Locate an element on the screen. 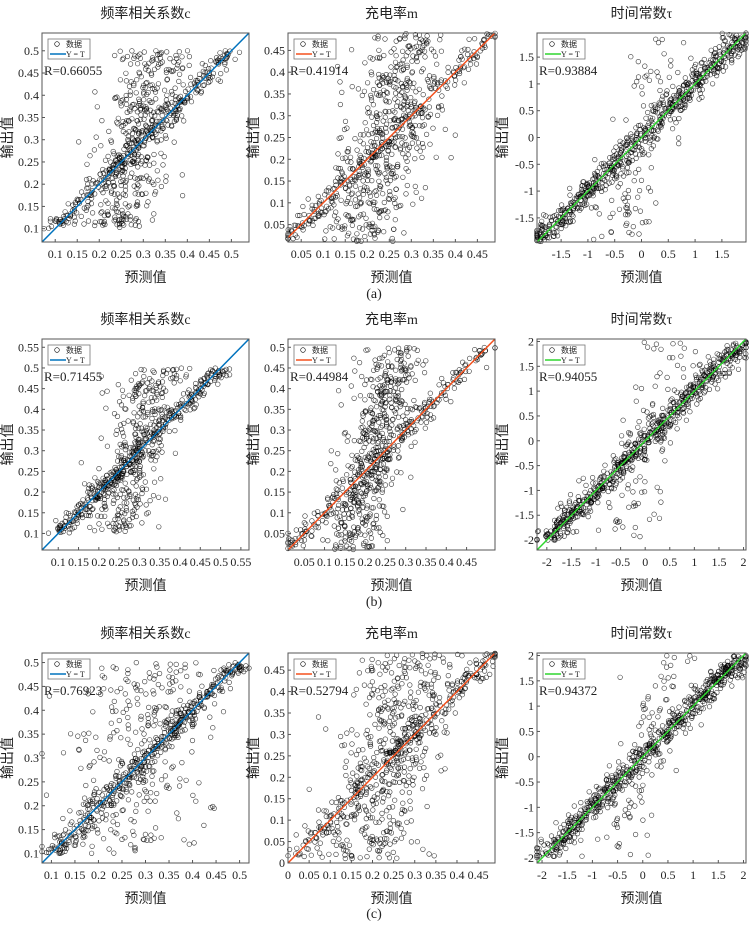 The width and height of the screenshot is (749, 932). x-tick-label: 0 is located at coordinates (645, 562).